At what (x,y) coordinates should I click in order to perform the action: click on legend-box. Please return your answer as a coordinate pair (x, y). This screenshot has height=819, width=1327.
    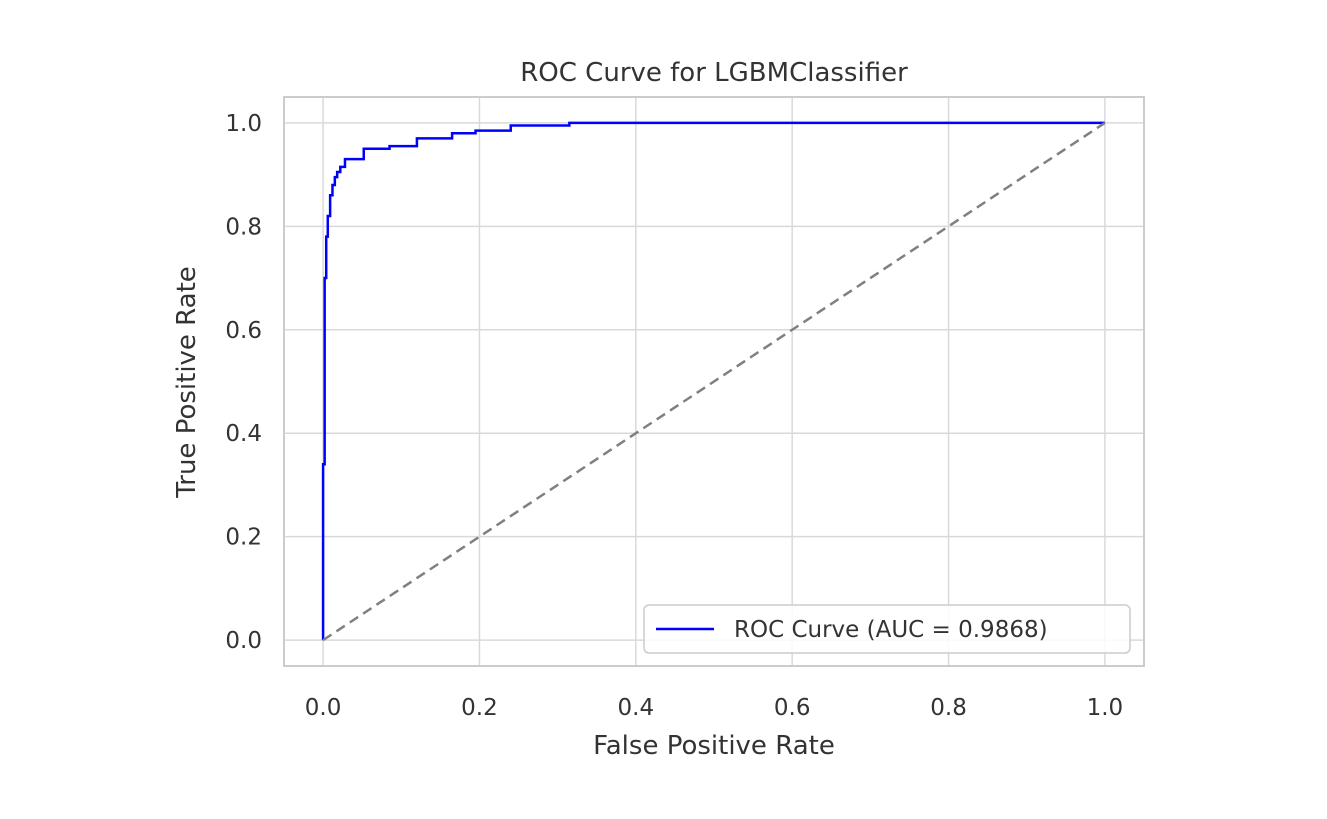
    Looking at the image, I should click on (887, 629).